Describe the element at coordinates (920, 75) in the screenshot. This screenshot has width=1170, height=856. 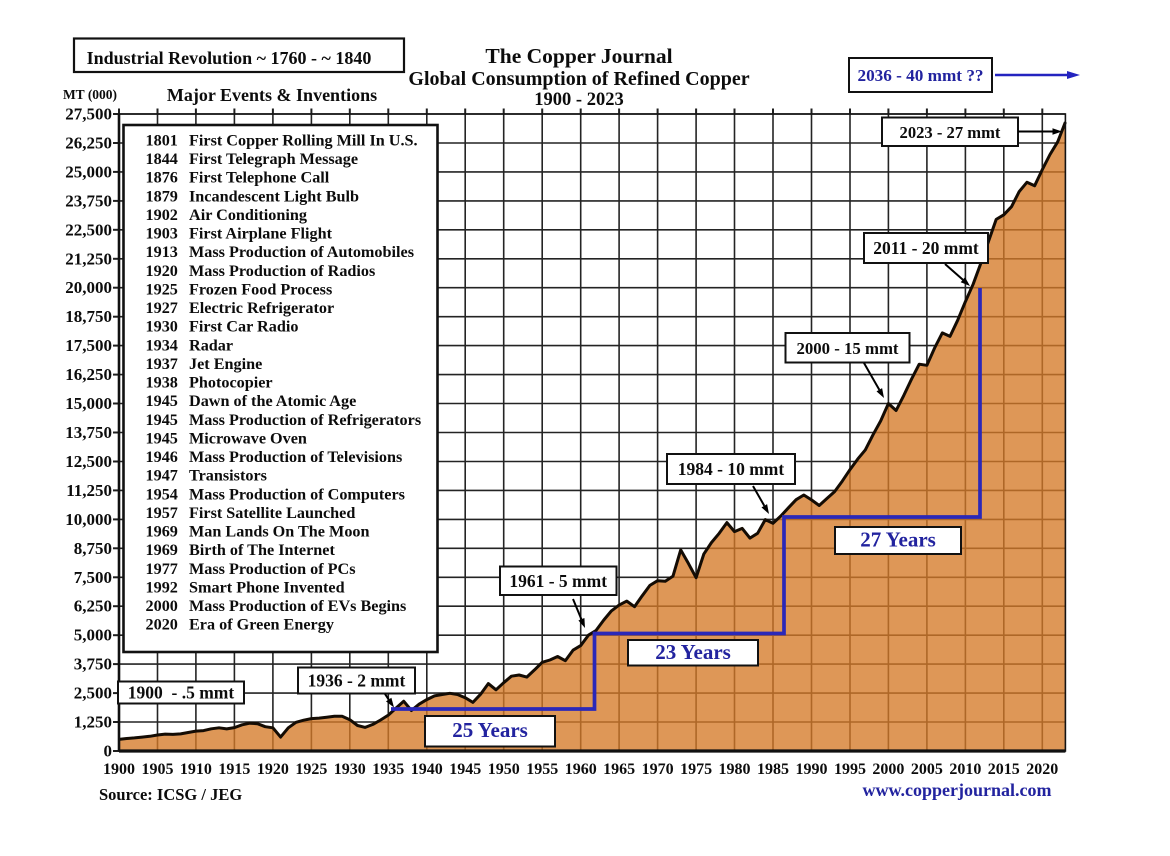
I see `svg-text: 2036 - 40 mmt ??` at that location.